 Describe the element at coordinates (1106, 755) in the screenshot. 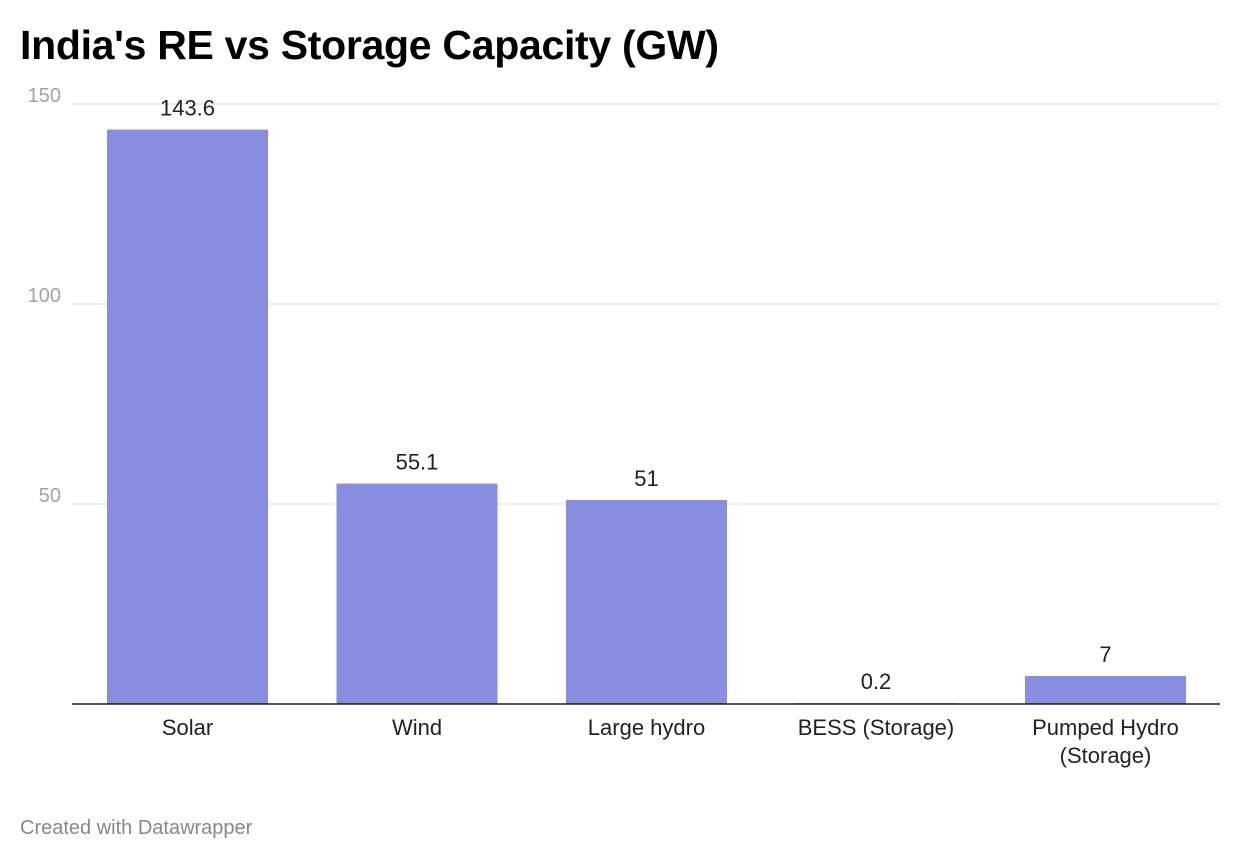

I see `x-tick-label: (Storage)` at that location.